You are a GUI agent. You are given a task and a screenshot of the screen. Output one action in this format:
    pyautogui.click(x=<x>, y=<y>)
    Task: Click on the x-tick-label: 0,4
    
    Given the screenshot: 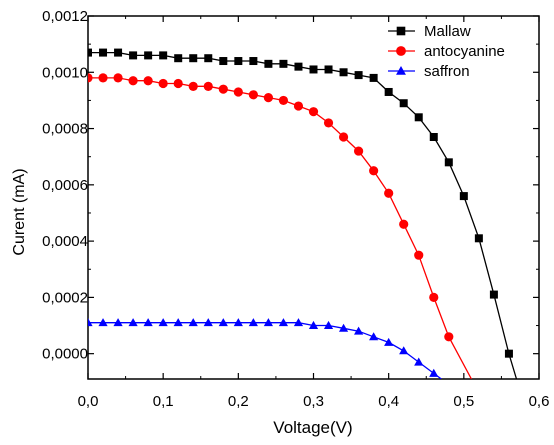 What is the action you would take?
    pyautogui.click(x=388, y=401)
    